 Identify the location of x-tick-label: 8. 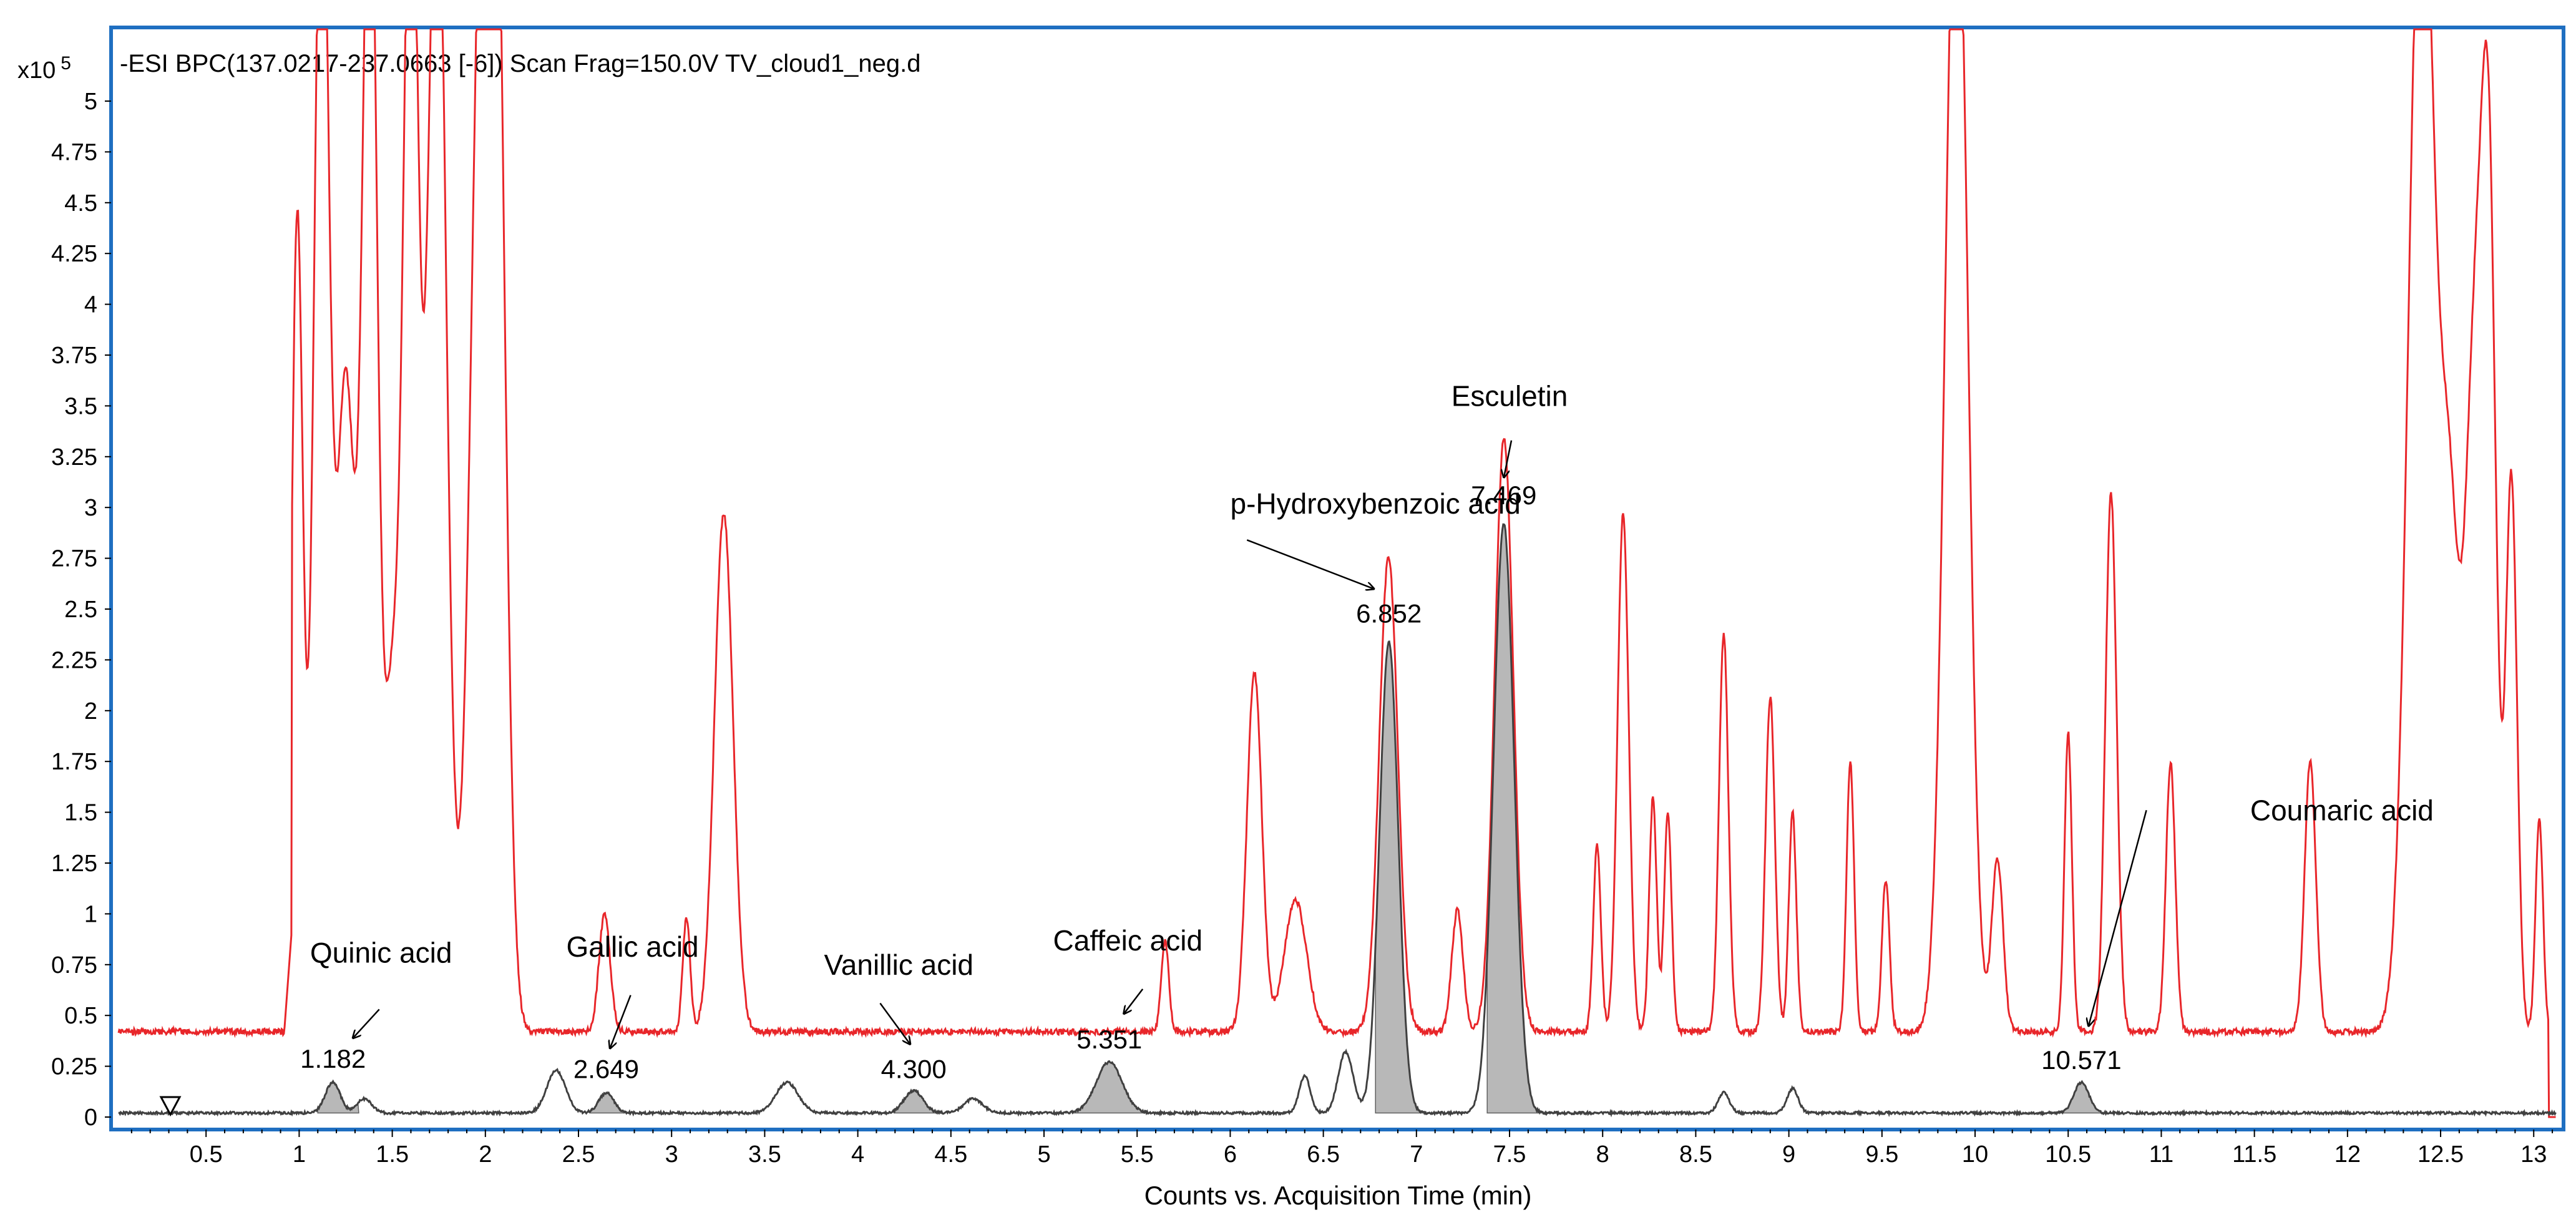
(1602, 1154).